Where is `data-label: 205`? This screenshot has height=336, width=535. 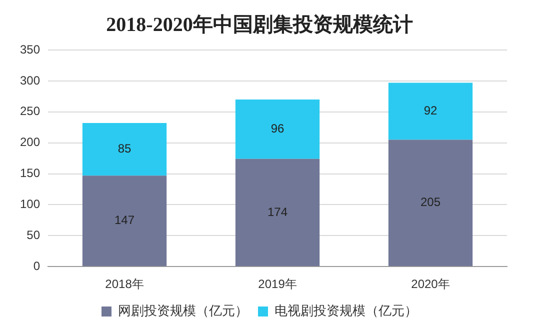
data-label: 205 is located at coordinates (430, 202).